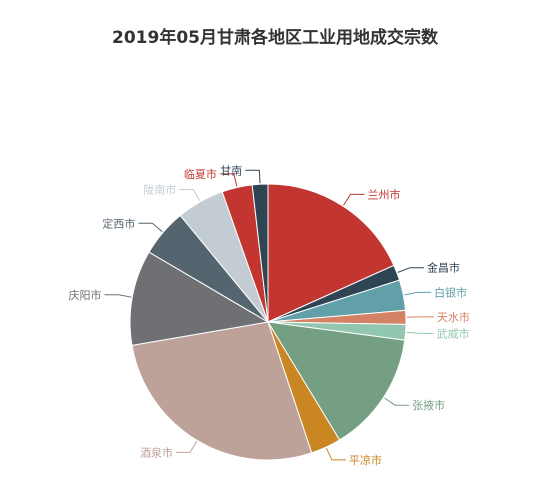 The width and height of the screenshot is (550, 490). What do you see at coordinates (85, 295) in the screenshot?
I see `slice-label: 庆阳市` at bounding box center [85, 295].